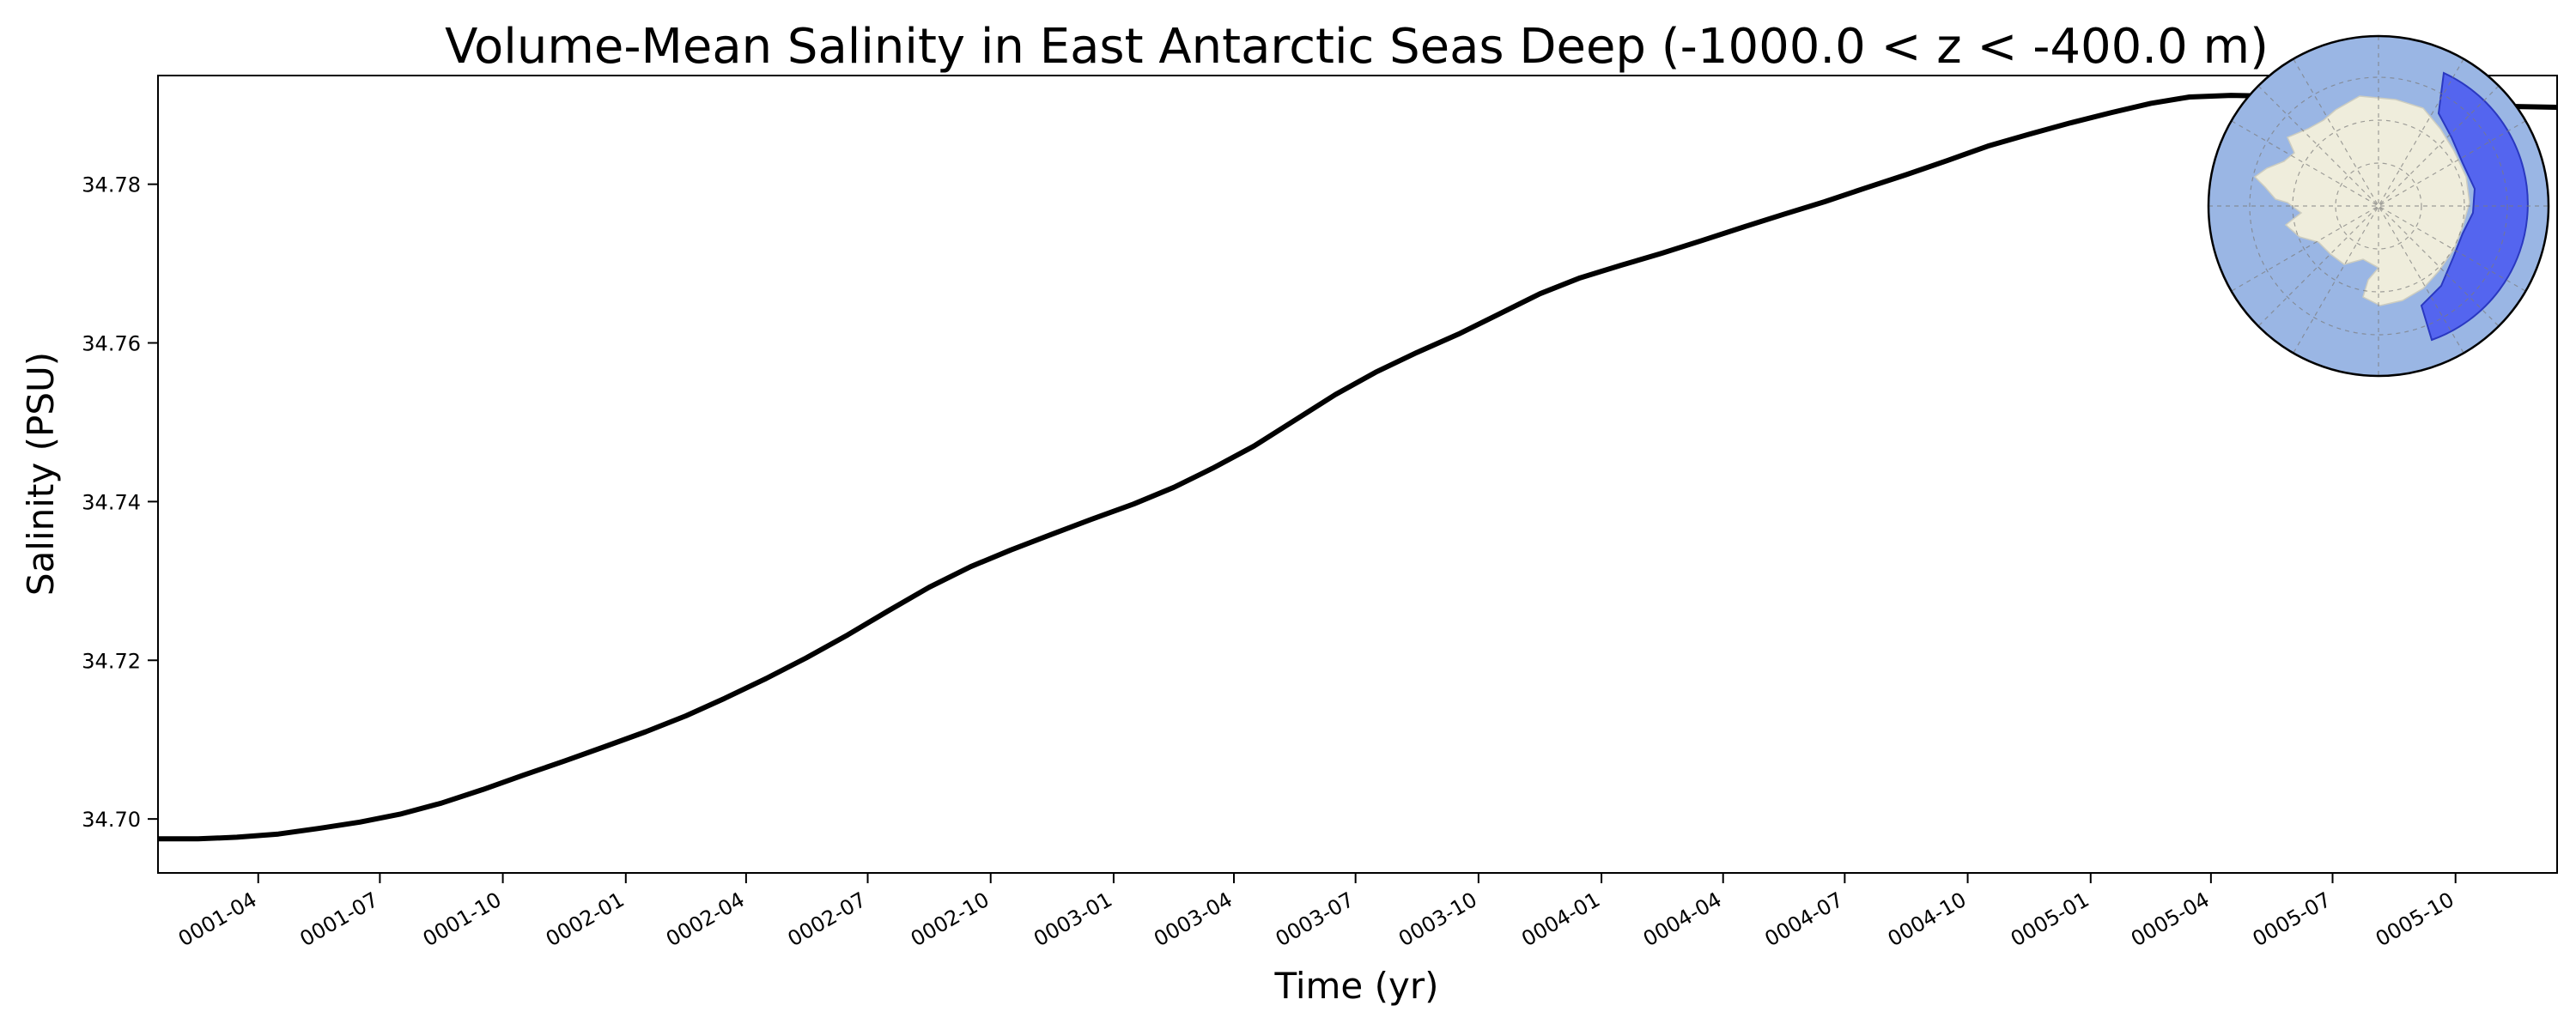 This screenshot has height=1030, width=2576. I want to click on x-tick-label: 0002-07, so click(828, 919).